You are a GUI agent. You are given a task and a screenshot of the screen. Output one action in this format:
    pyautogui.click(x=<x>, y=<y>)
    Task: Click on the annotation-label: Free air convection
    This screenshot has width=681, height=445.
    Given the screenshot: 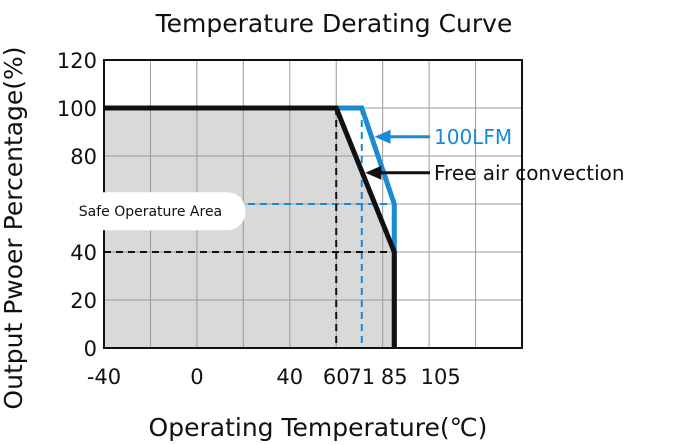 What is the action you would take?
    pyautogui.click(x=529, y=173)
    